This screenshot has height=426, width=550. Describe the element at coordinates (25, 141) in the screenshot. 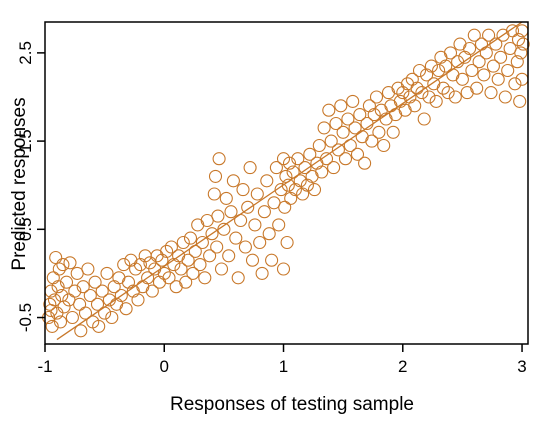

I see `y-tick-label: 1.5` at that location.